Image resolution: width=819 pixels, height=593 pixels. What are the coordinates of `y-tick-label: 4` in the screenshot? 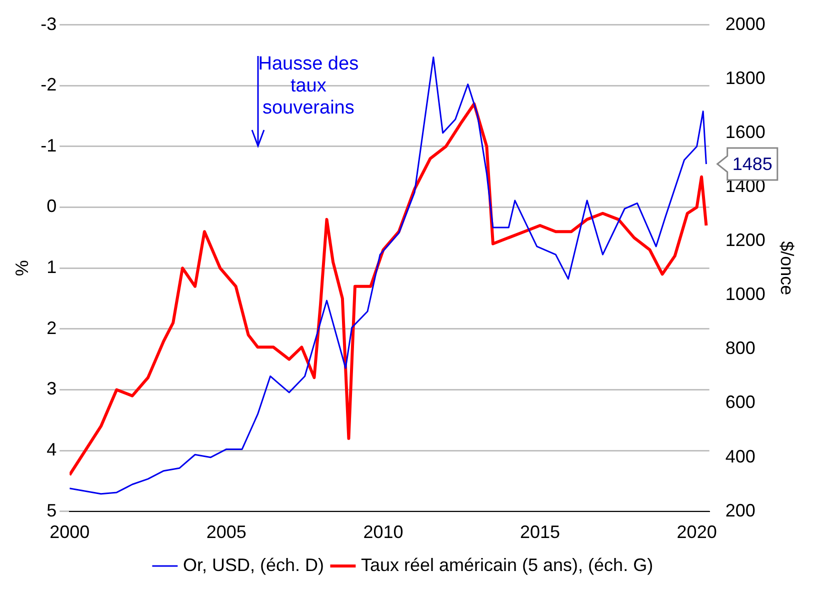 It's located at (51, 450).